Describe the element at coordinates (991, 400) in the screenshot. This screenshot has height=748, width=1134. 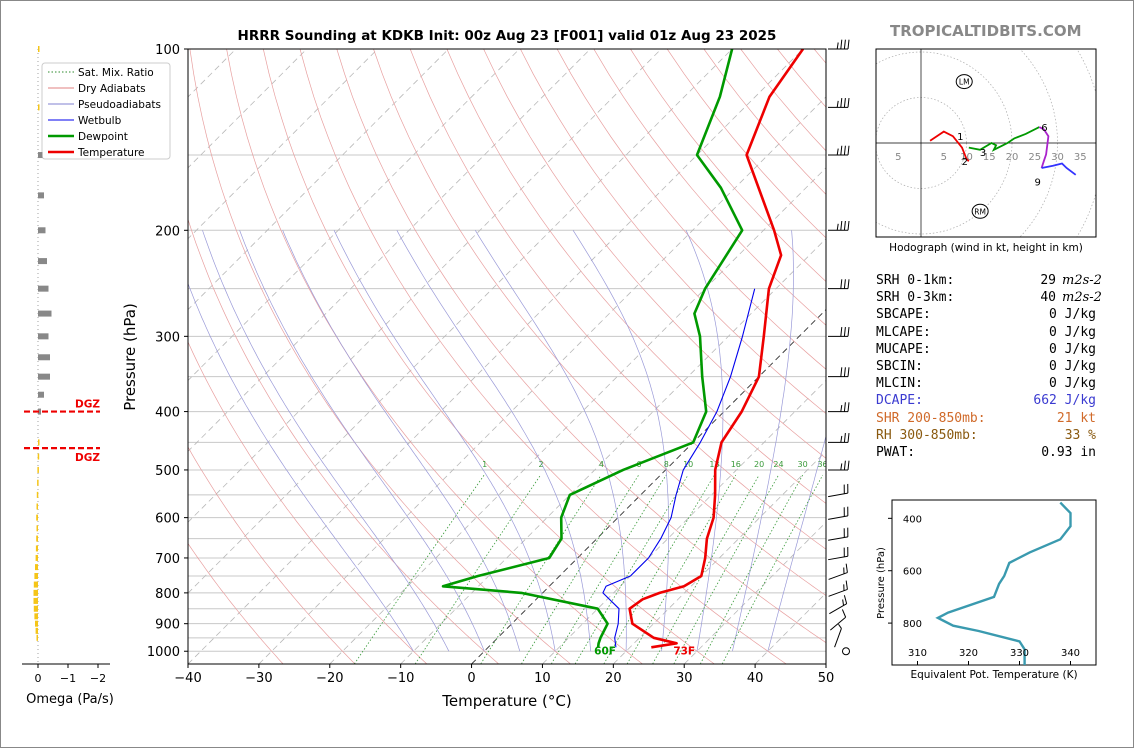
I see `param-row: DCAPE: 662 J/kg` at that location.